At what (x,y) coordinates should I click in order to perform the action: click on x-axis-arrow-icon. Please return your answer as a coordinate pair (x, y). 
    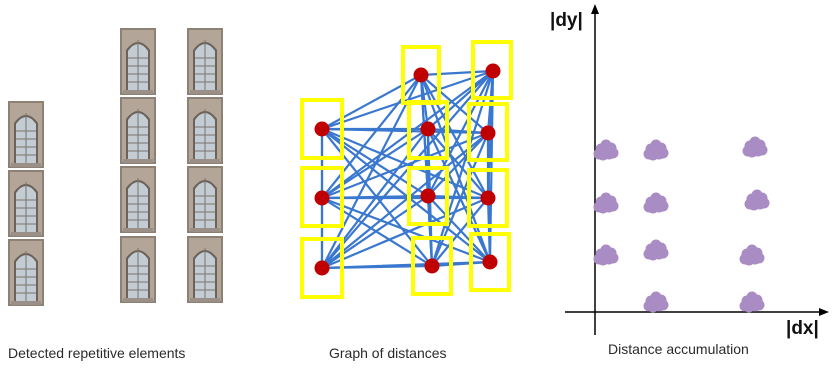
    Looking at the image, I should click on (824, 312).